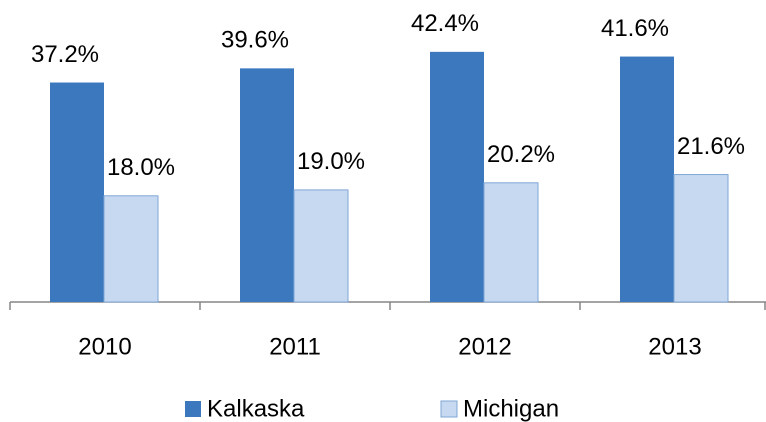 The height and width of the screenshot is (422, 766). I want to click on data-label: 19.0%, so click(331, 161).